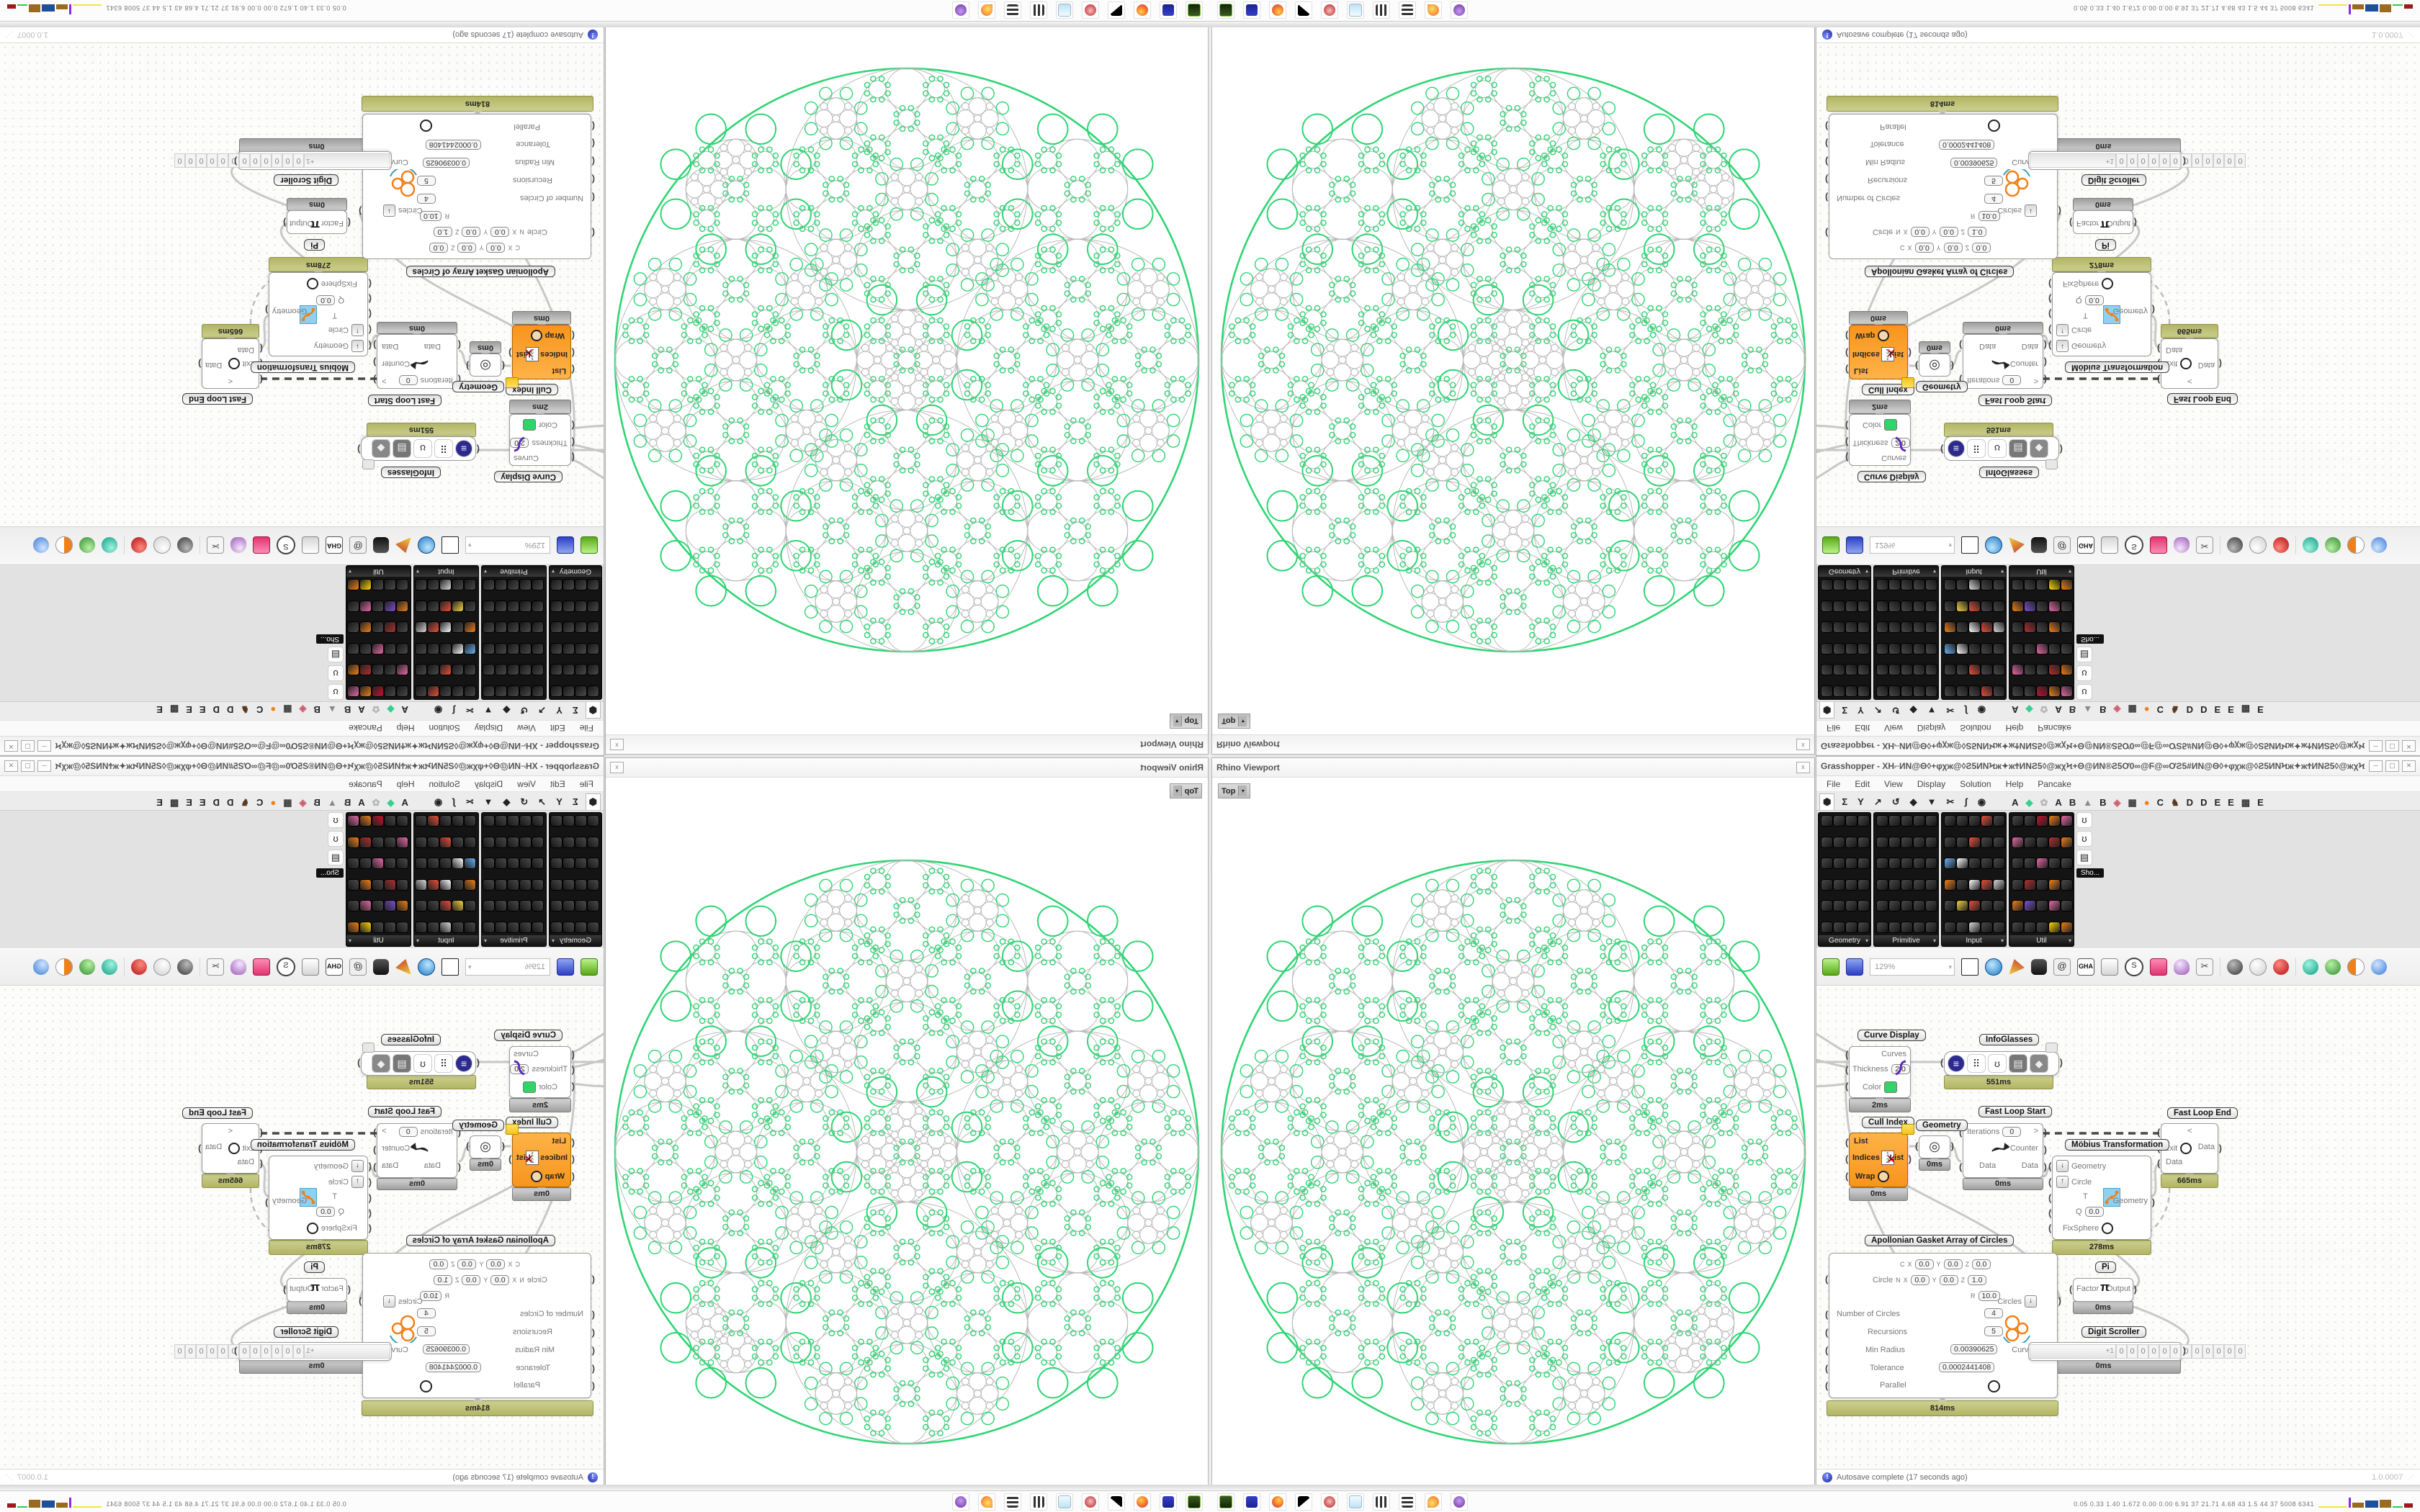  What do you see at coordinates (446, 940) in the screenshot?
I see `palette-footer: Input` at bounding box center [446, 940].